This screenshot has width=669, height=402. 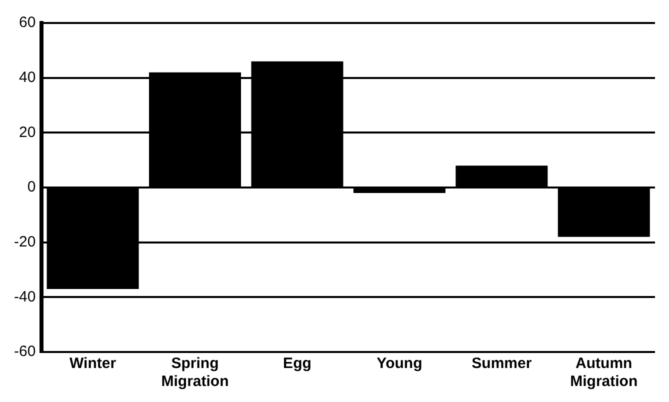 What do you see at coordinates (297, 363) in the screenshot?
I see `x-tick-label: Egg` at bounding box center [297, 363].